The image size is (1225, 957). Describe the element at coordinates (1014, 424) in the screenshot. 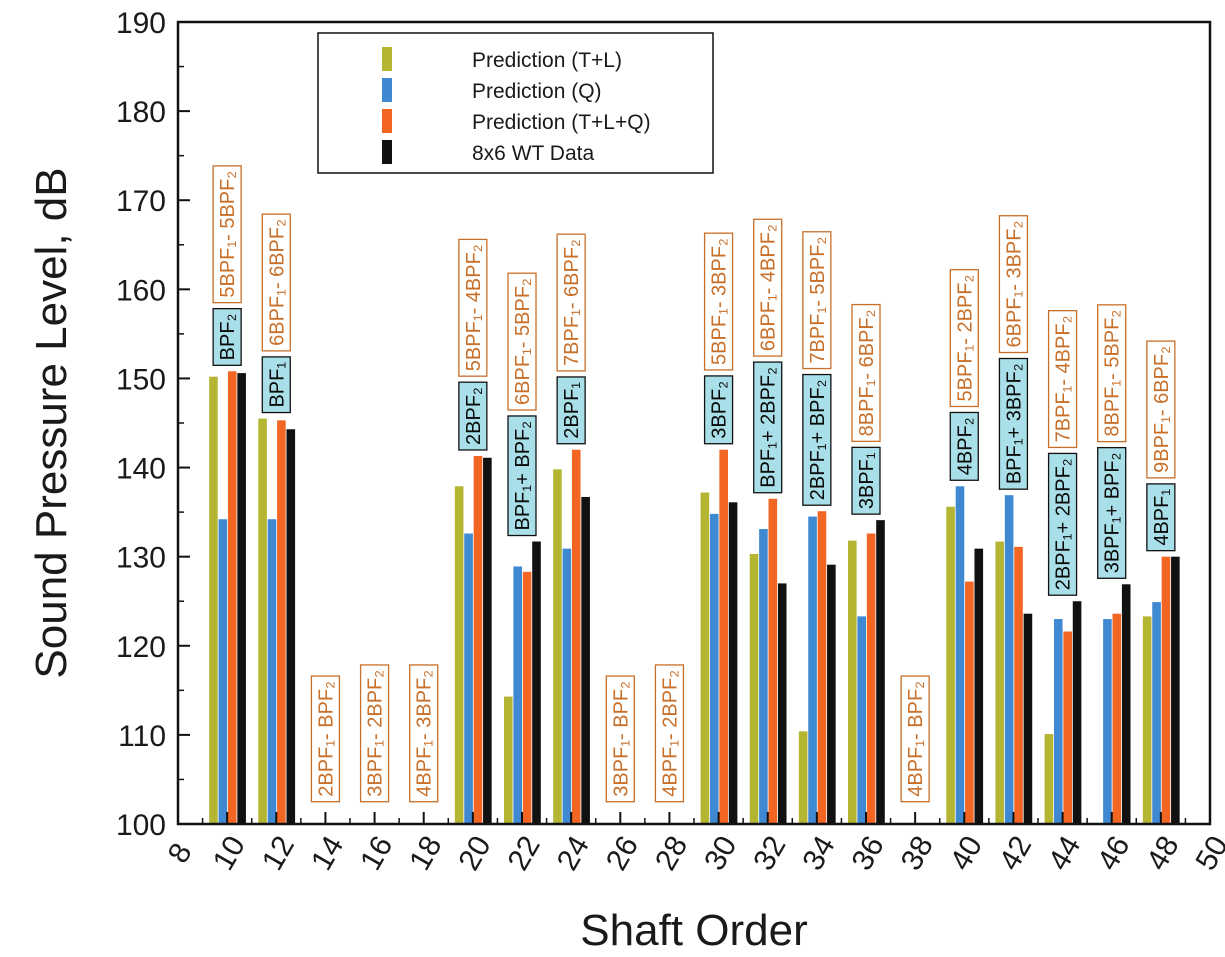

I see `sum-frequency-text: BPF₁+ 3BPF₂` at that location.